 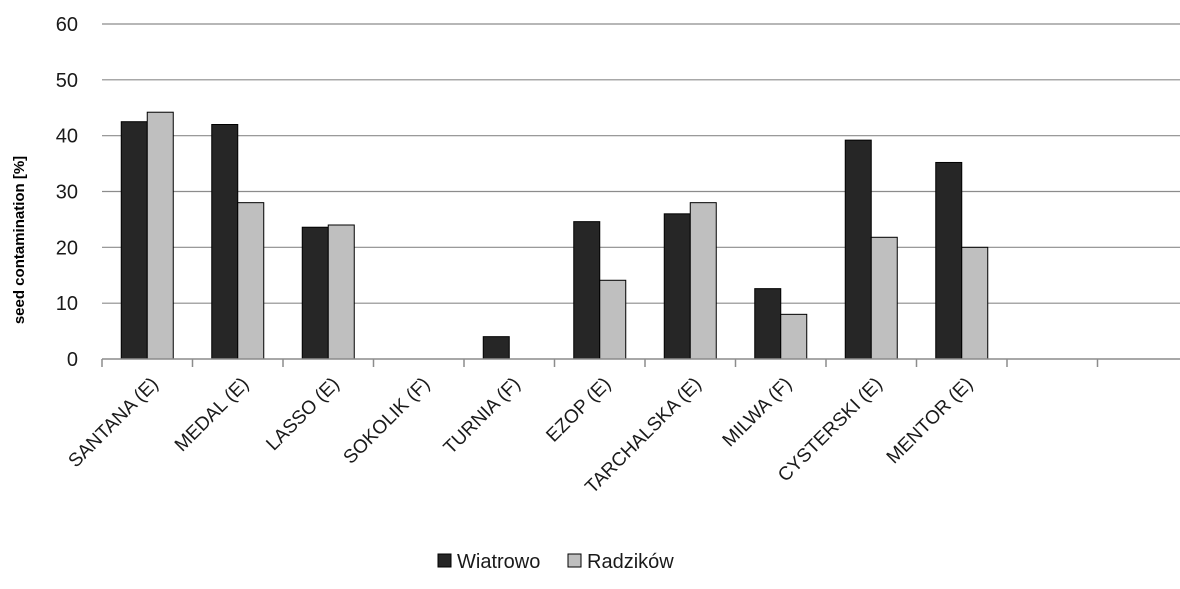 What do you see at coordinates (72, 360) in the screenshot?
I see `y-tick-label-0: 0` at bounding box center [72, 360].